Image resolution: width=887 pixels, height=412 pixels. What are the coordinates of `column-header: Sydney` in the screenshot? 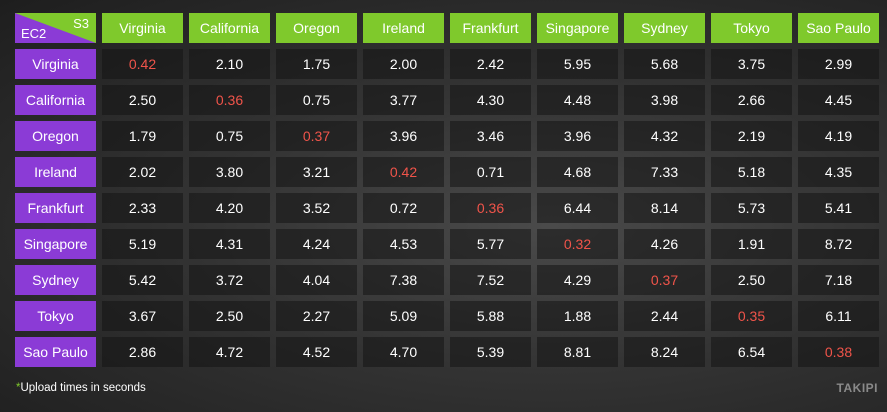 It's located at (664, 28).